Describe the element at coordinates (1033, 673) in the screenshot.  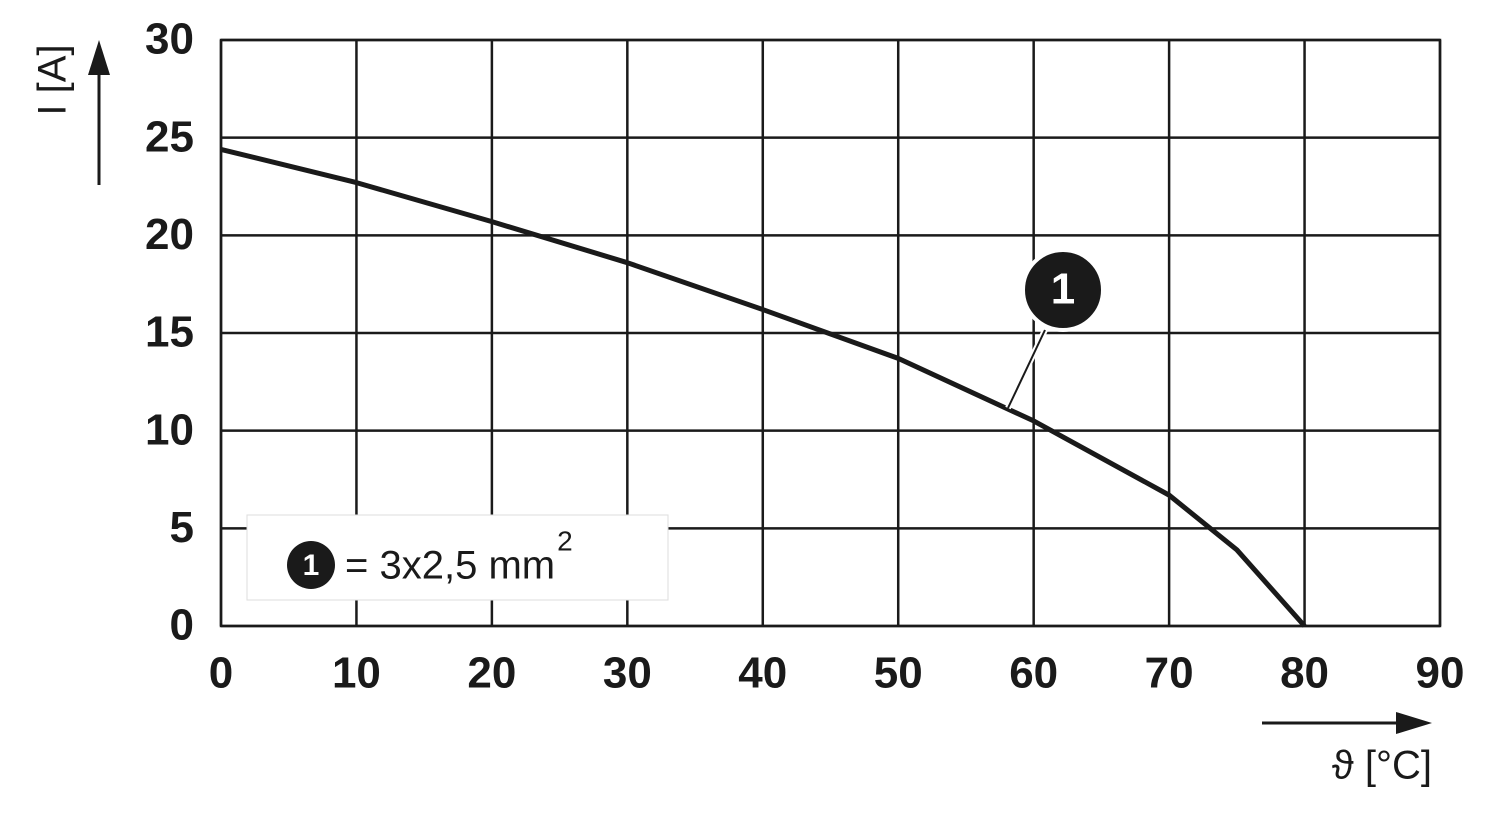
I see `x-tick-label: 60` at that location.